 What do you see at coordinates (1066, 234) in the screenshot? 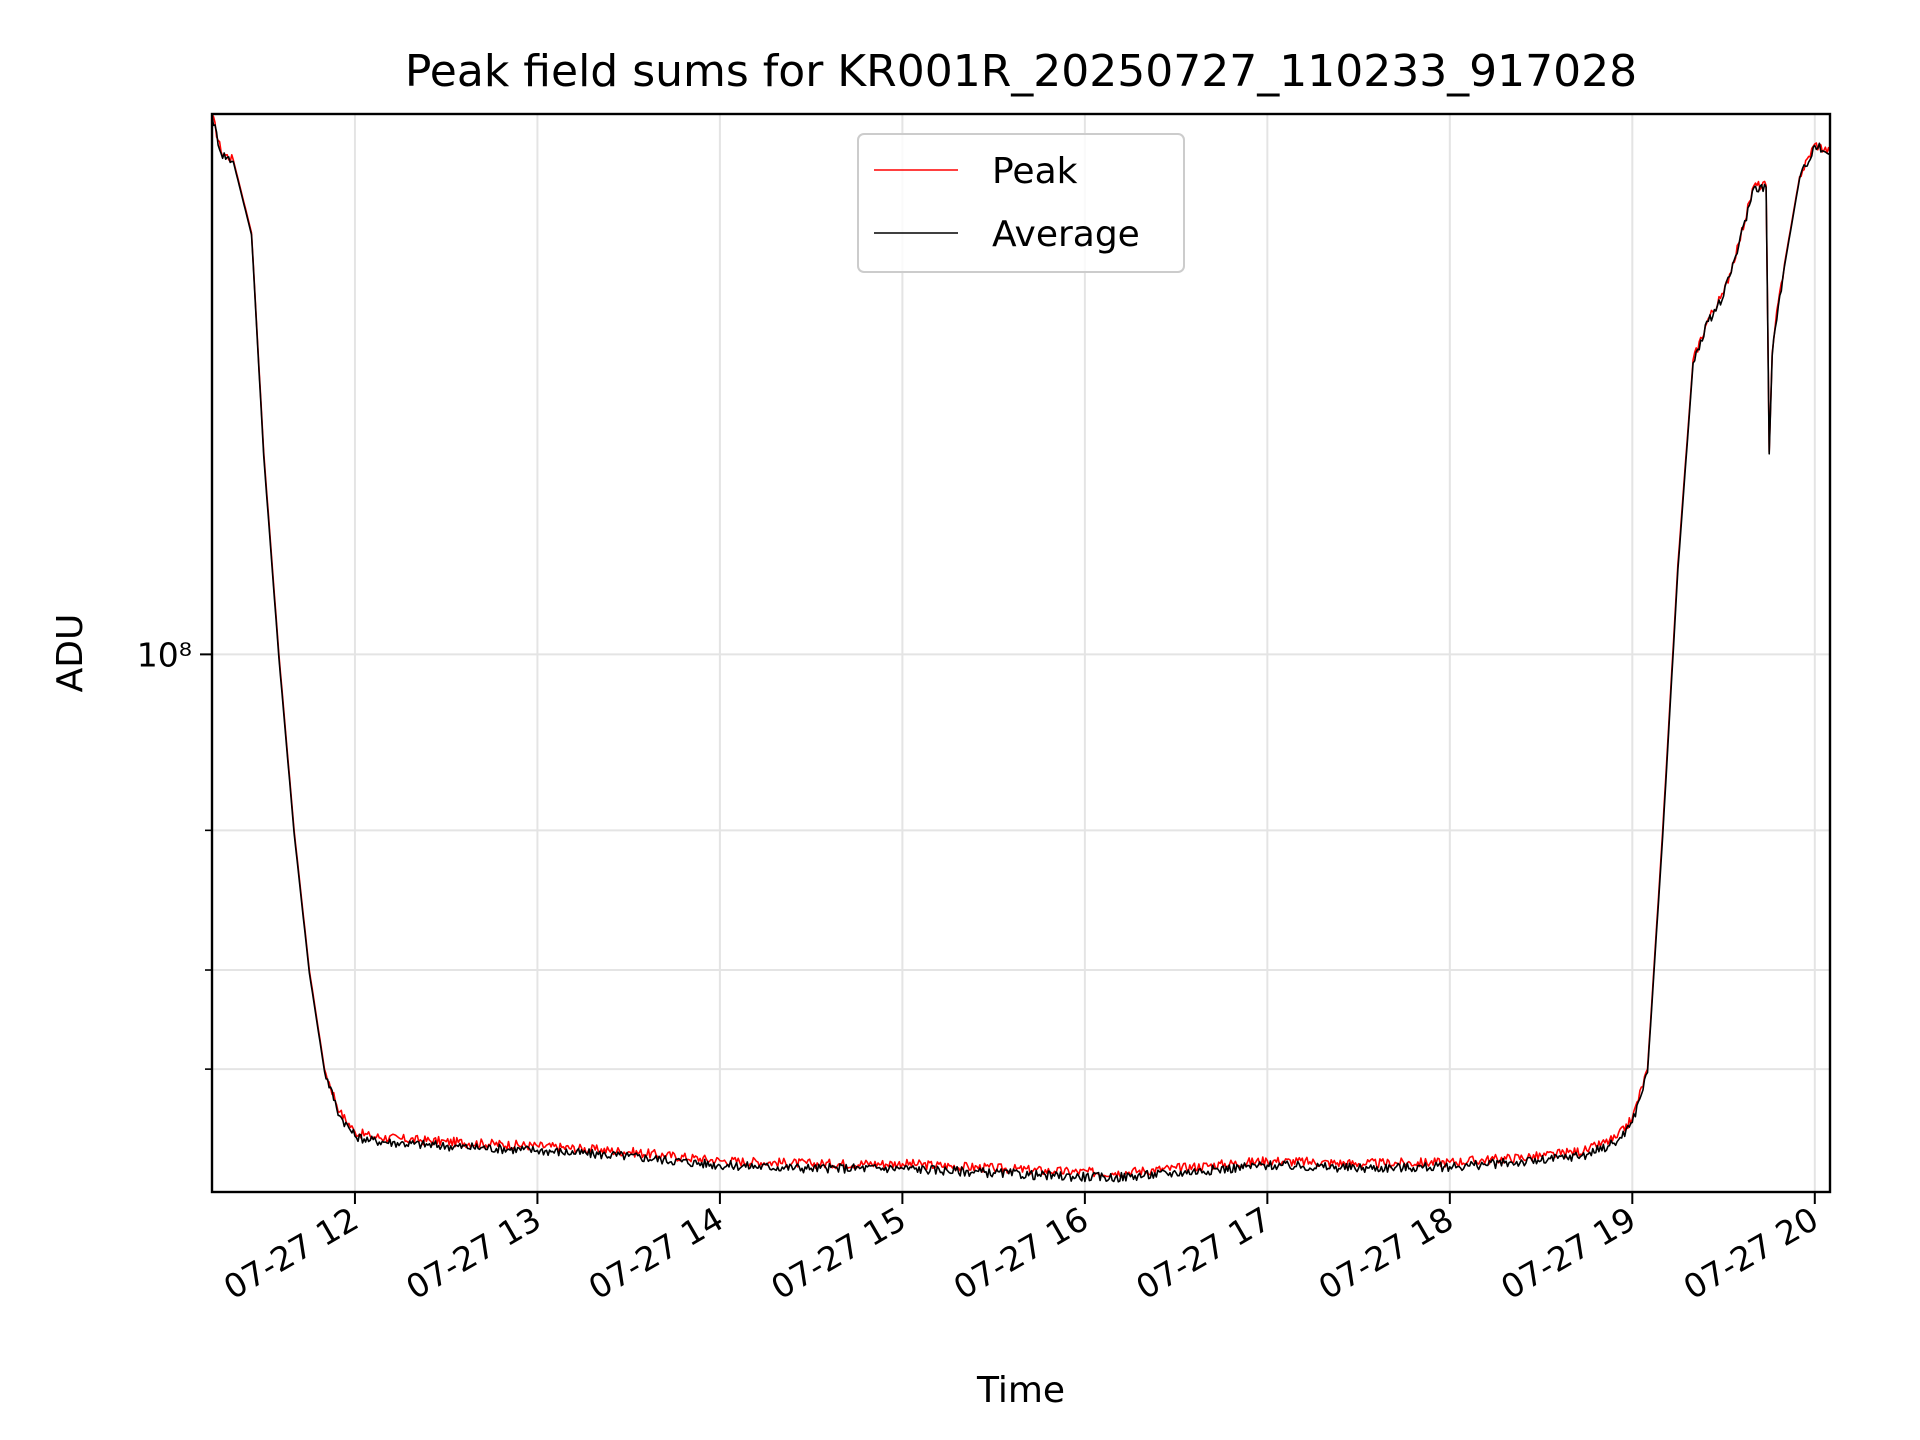
I see `legend-average-label: Average` at bounding box center [1066, 234].